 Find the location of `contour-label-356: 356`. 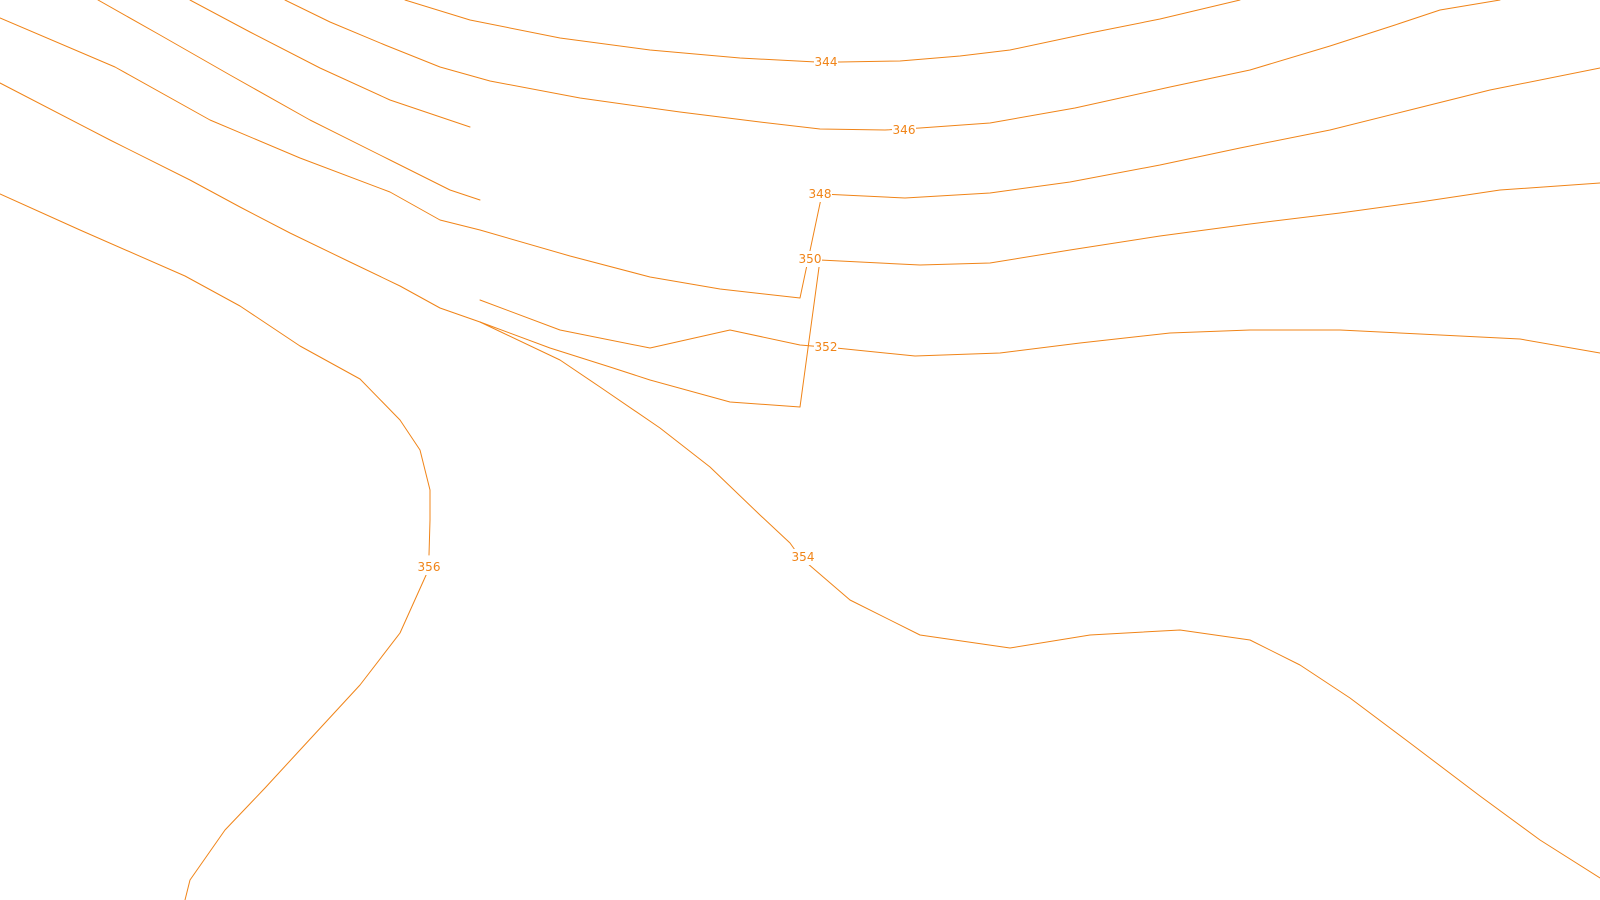

contour-label-356: 356 is located at coordinates (429, 567).